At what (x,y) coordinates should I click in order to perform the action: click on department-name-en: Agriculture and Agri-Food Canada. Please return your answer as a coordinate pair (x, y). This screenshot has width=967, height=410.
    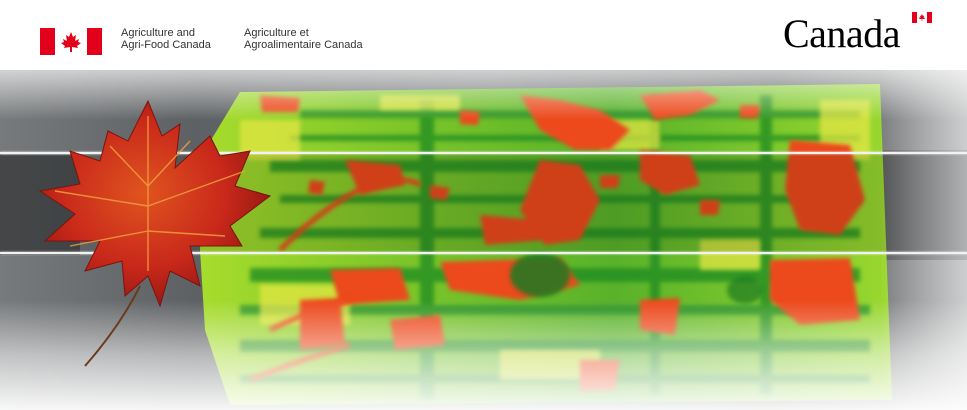
    Looking at the image, I should click on (166, 39).